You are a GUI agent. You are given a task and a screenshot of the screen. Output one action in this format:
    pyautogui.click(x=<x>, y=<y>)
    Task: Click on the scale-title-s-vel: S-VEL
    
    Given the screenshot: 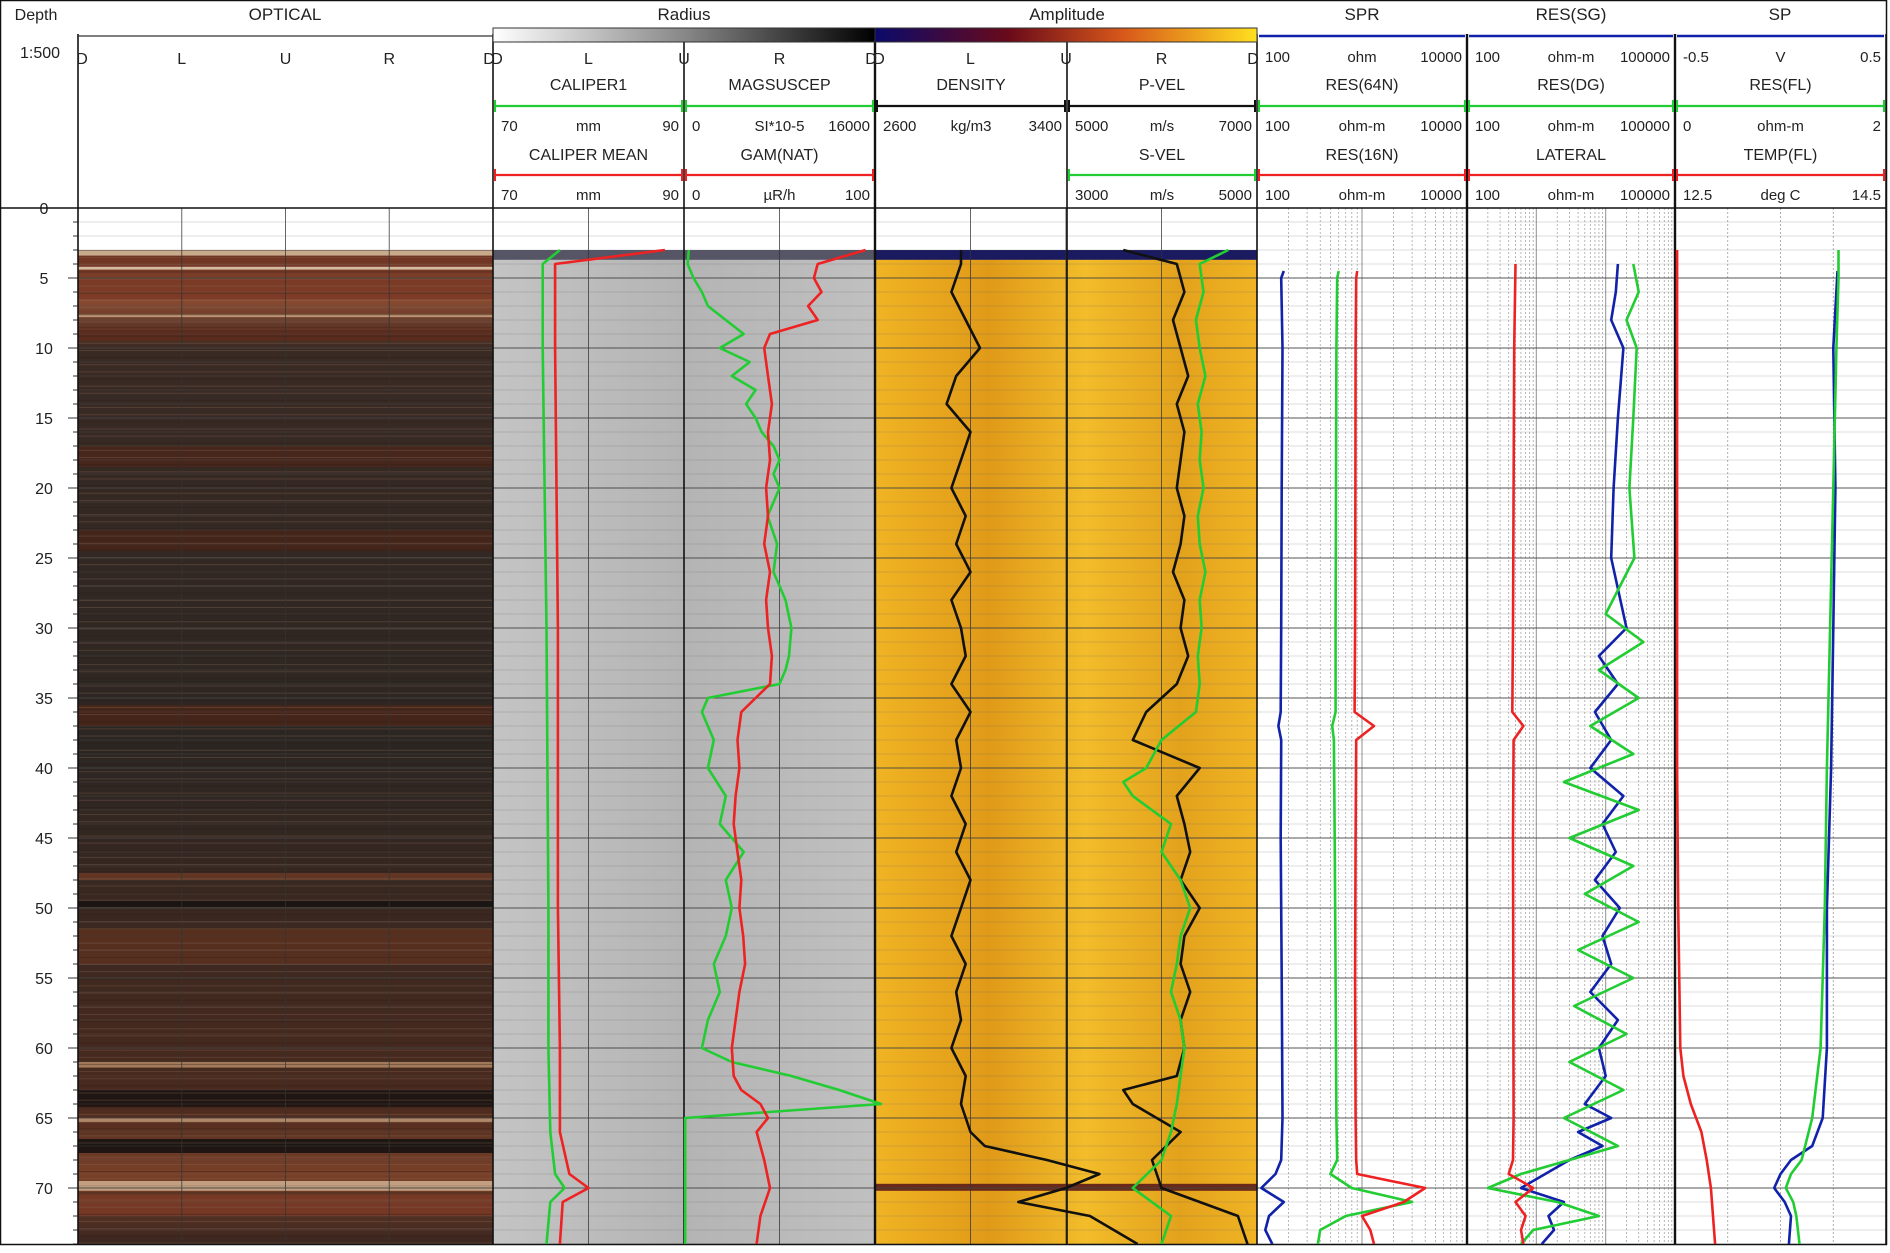 What is the action you would take?
    pyautogui.click(x=1162, y=155)
    